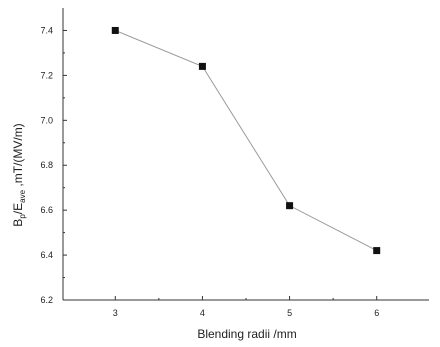 Image resolution: width=440 pixels, height=347 pixels. What do you see at coordinates (46, 165) in the screenshot?
I see `y-tick-label: 6.8` at bounding box center [46, 165].